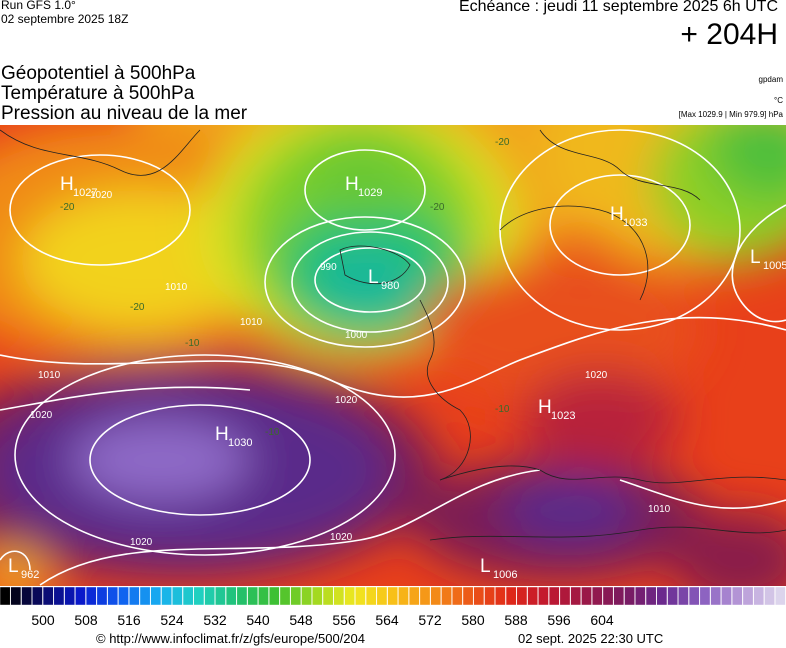  I want to click on center-value: 1027, so click(85, 193).